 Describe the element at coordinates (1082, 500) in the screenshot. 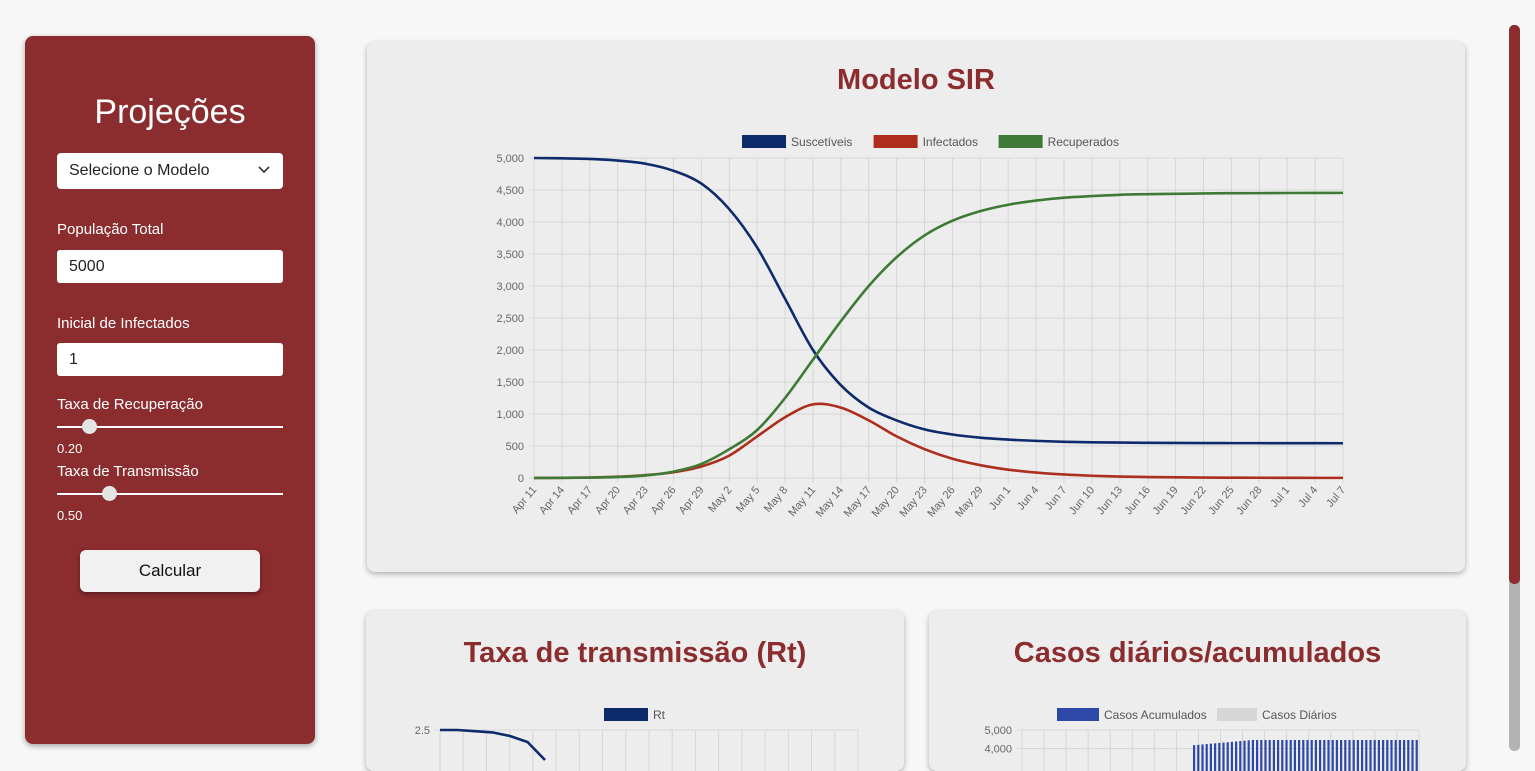

I see `sir-xtick: Jun 10` at that location.